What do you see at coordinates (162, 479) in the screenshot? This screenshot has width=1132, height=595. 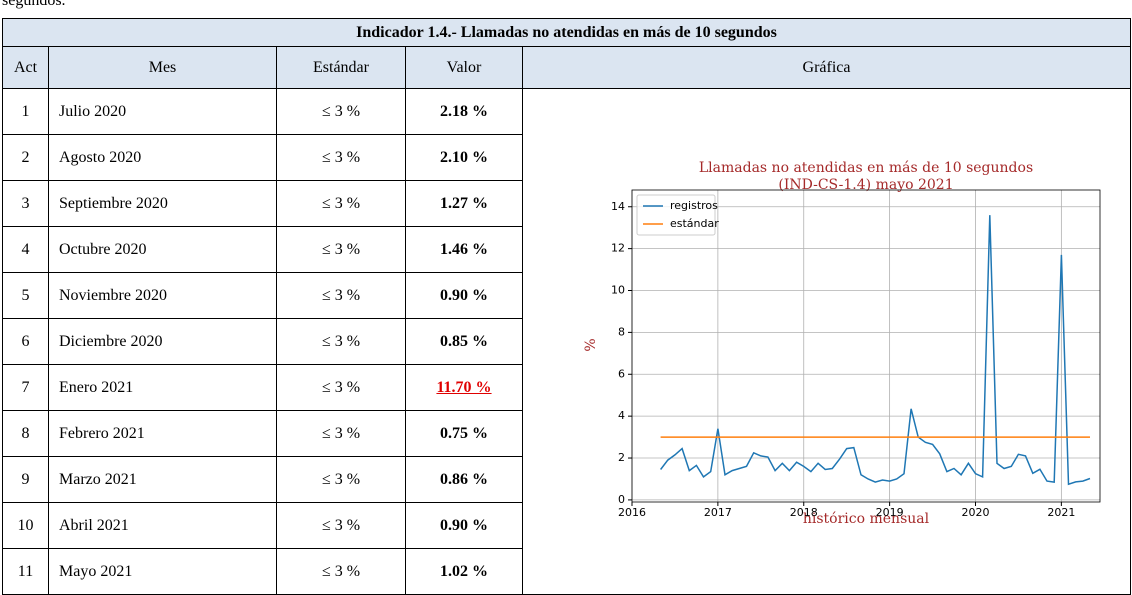 I see `table-cell: Marzo 2021` at bounding box center [162, 479].